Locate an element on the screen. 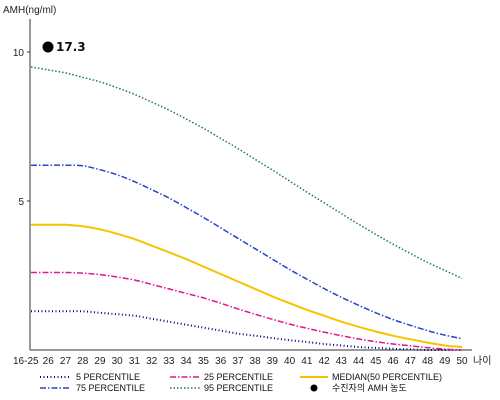 The image size is (500, 400). x-tick-label: 31 is located at coordinates (135, 361).